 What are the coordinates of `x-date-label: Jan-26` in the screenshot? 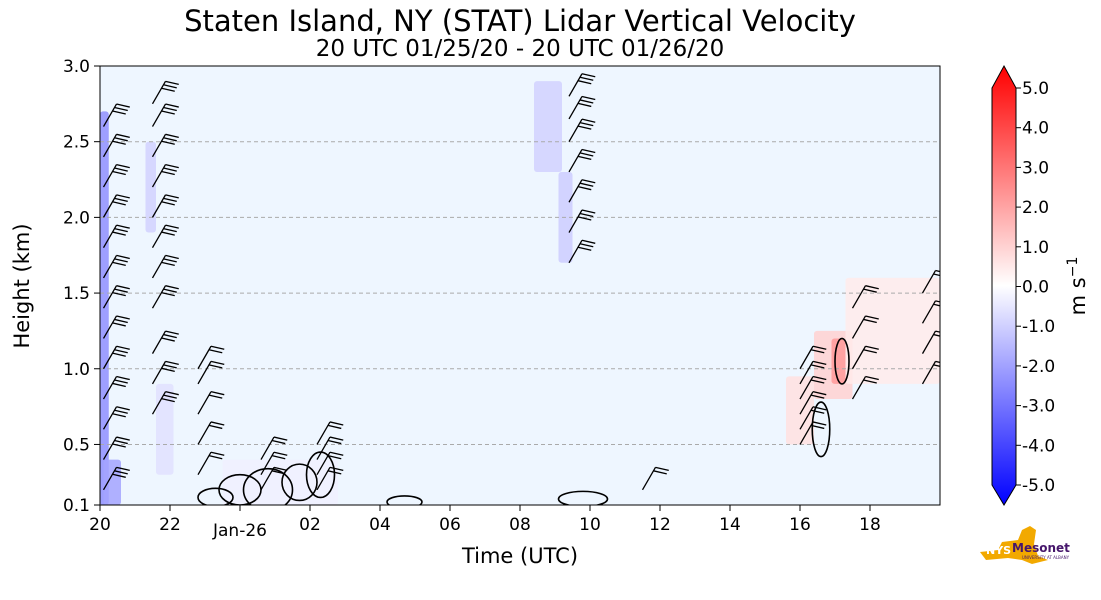 It's located at (239, 531).